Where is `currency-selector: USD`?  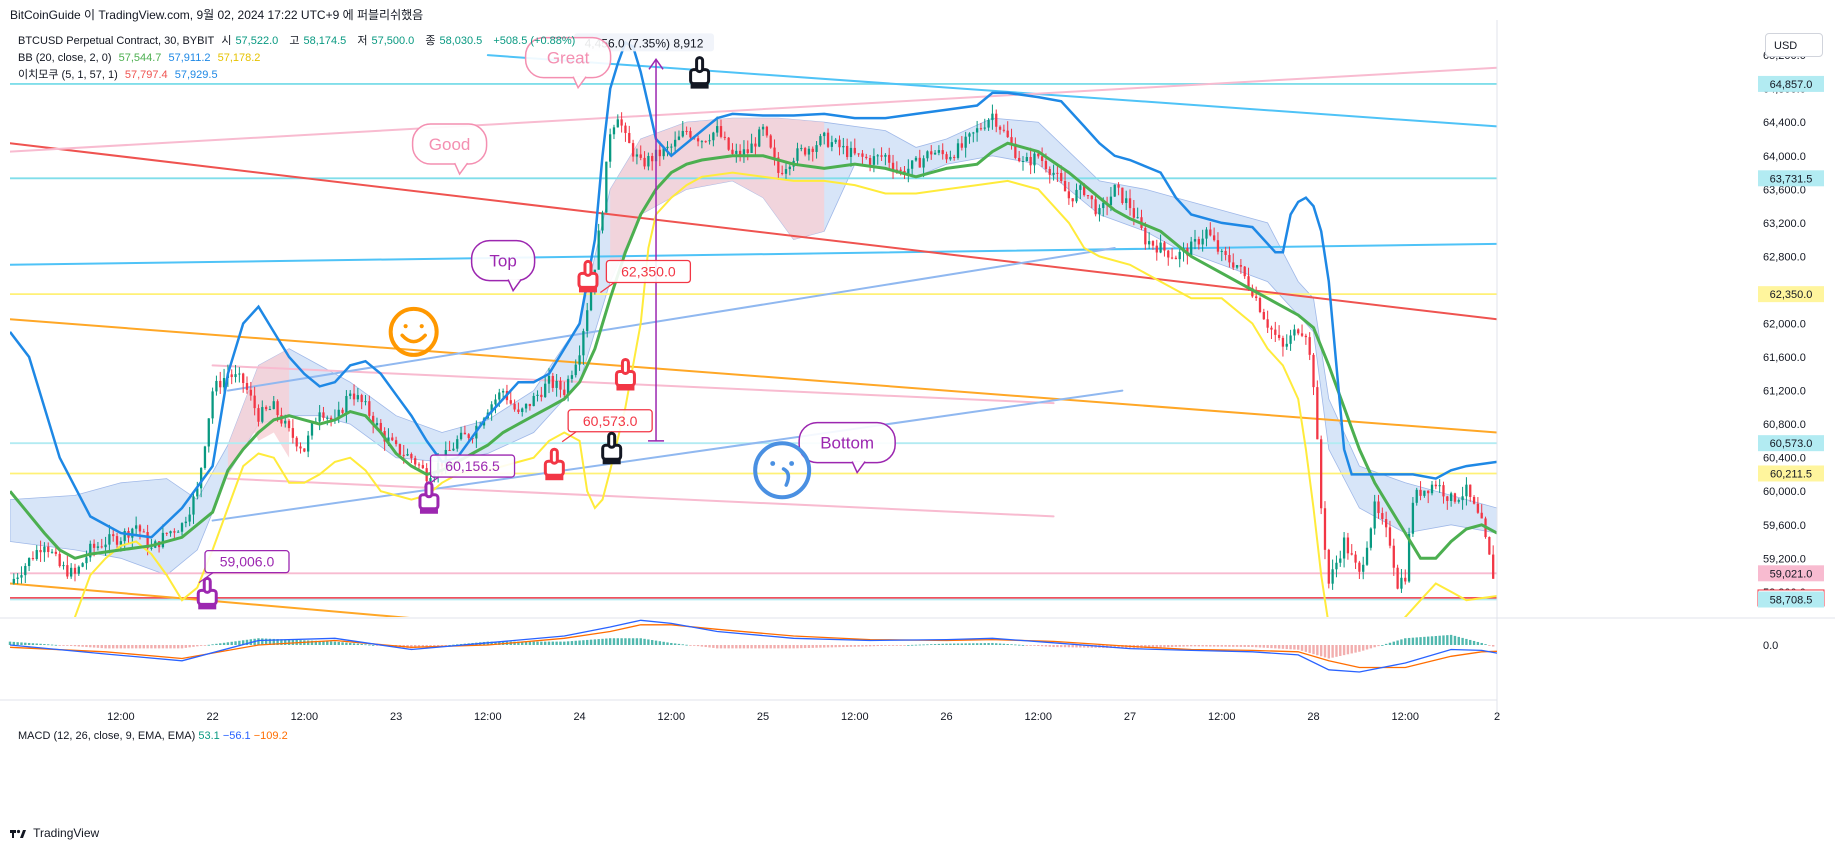 currency-selector: USD is located at coordinates (1794, 45).